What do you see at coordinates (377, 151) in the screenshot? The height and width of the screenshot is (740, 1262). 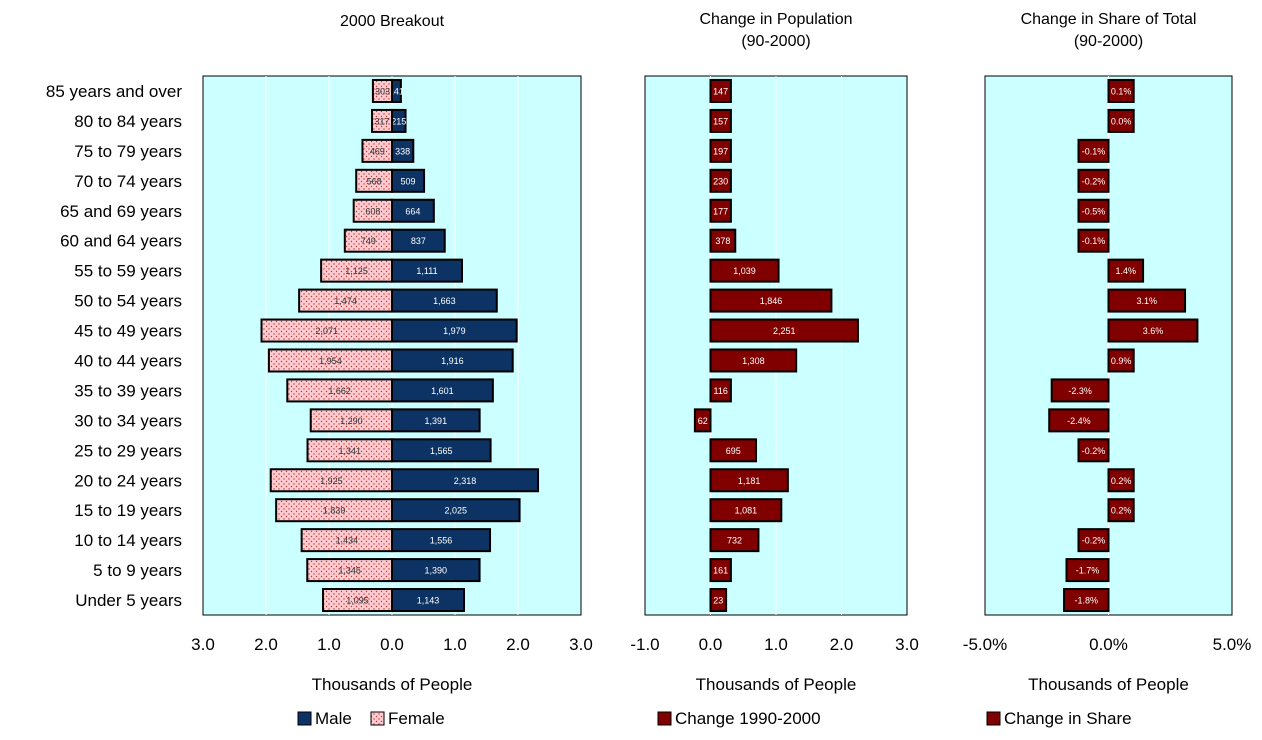 I see `data-label: 469` at bounding box center [377, 151].